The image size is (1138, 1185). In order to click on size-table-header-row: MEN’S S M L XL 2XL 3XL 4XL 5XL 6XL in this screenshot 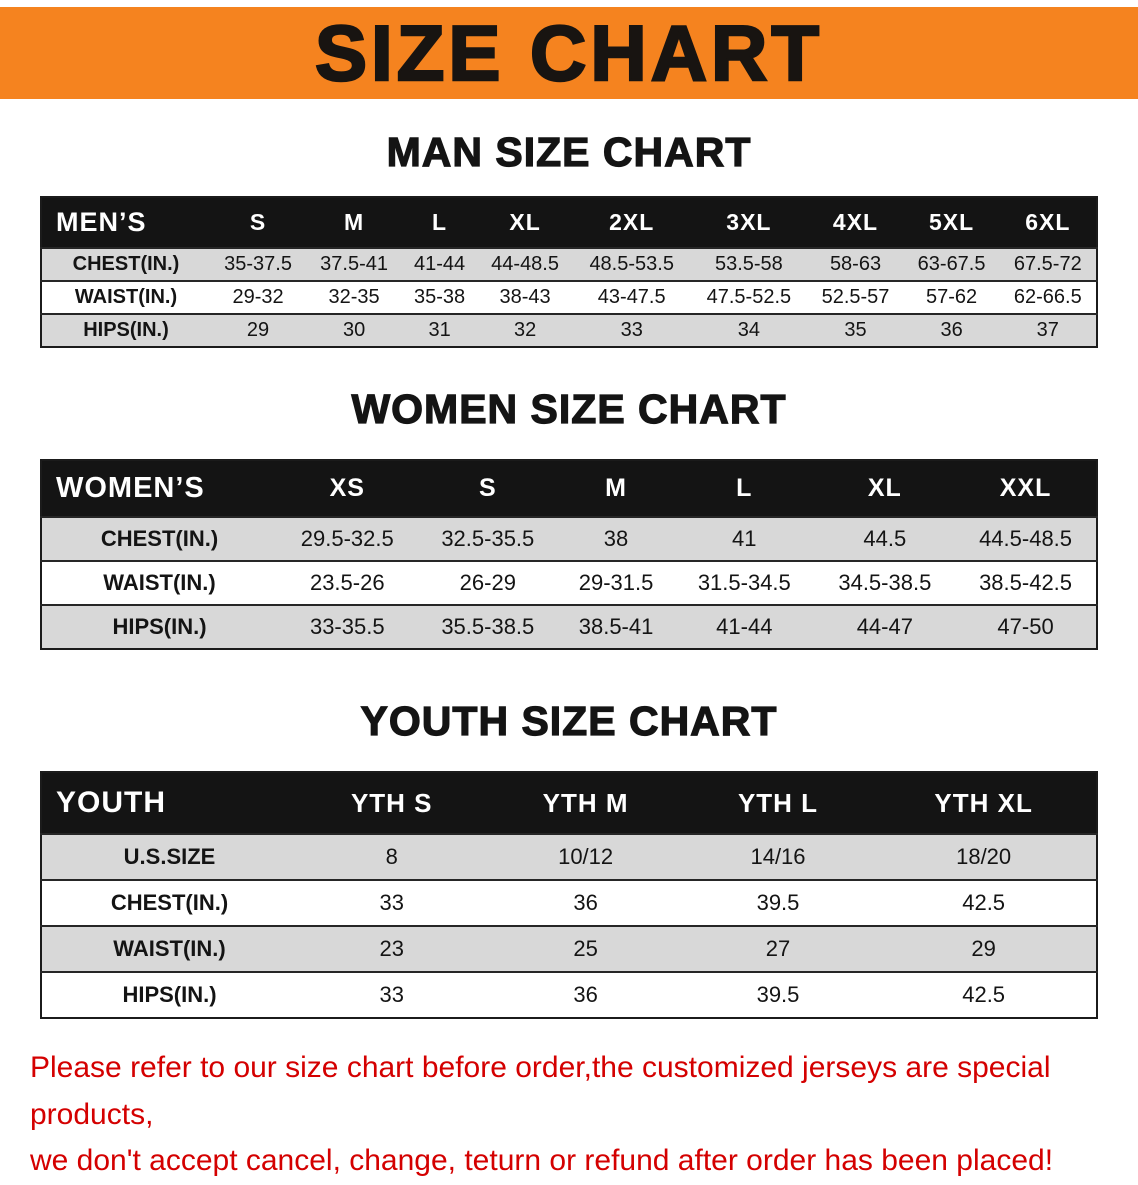, I will do `click(569, 223)`.